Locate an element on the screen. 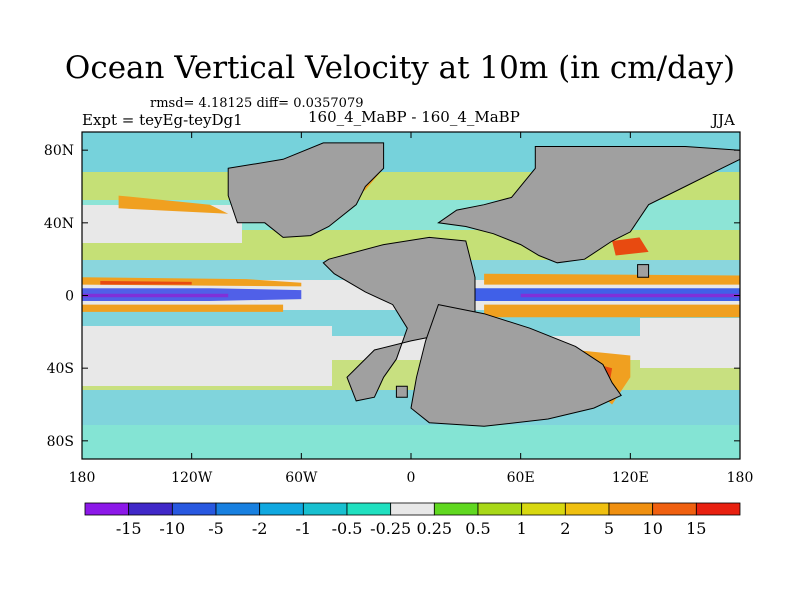 This screenshot has height=600, width=800. lat-tick-label: 40N is located at coordinates (59, 224).